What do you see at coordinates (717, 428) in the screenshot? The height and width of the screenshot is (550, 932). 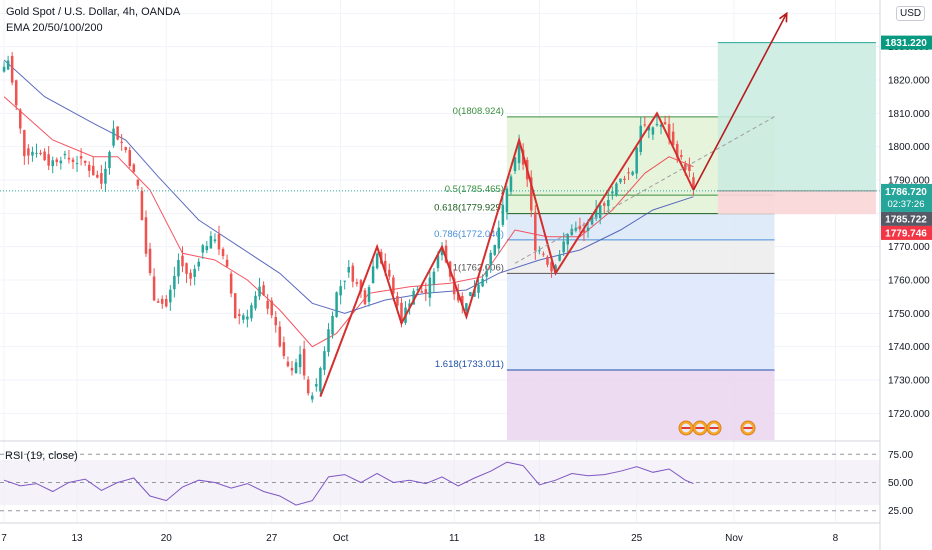 I see `event-flags` at bounding box center [717, 428].